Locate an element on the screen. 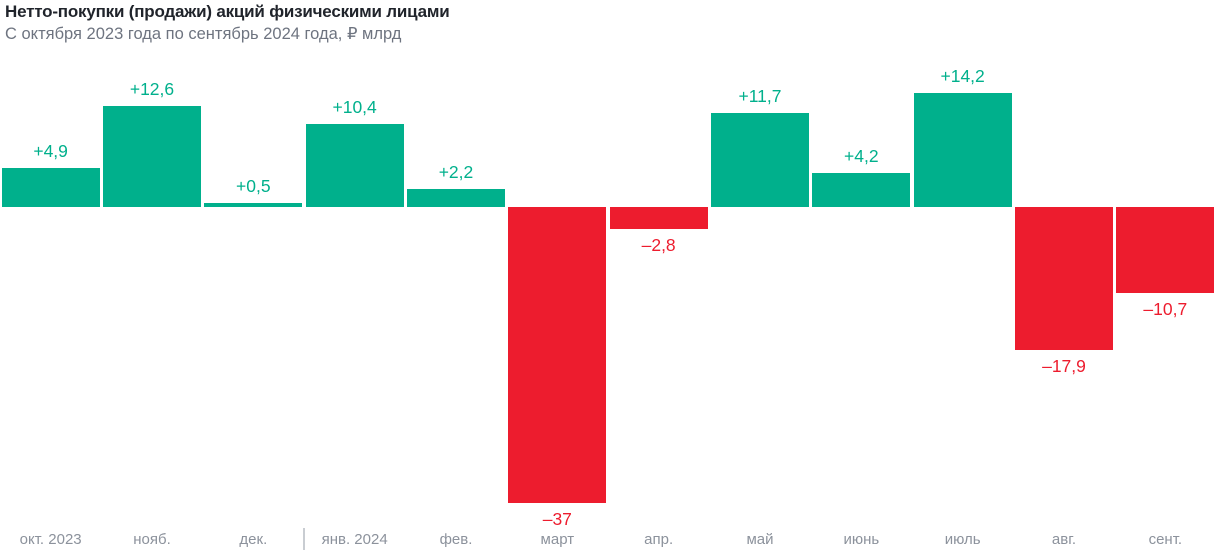 Image resolution: width=1216 pixels, height=556 pixels. bar-авг. is located at coordinates (1064, 279).